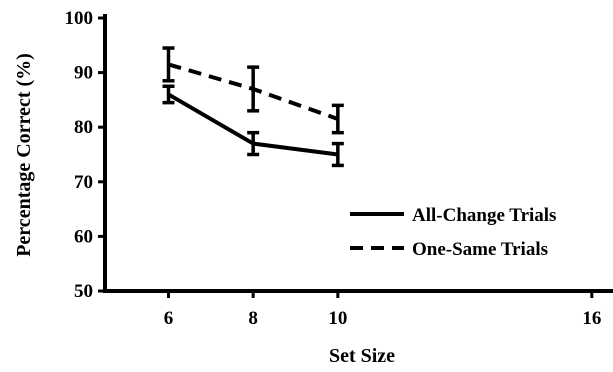 The image size is (613, 372). I want to click on y-tick-label-80: 80, so click(83, 127).